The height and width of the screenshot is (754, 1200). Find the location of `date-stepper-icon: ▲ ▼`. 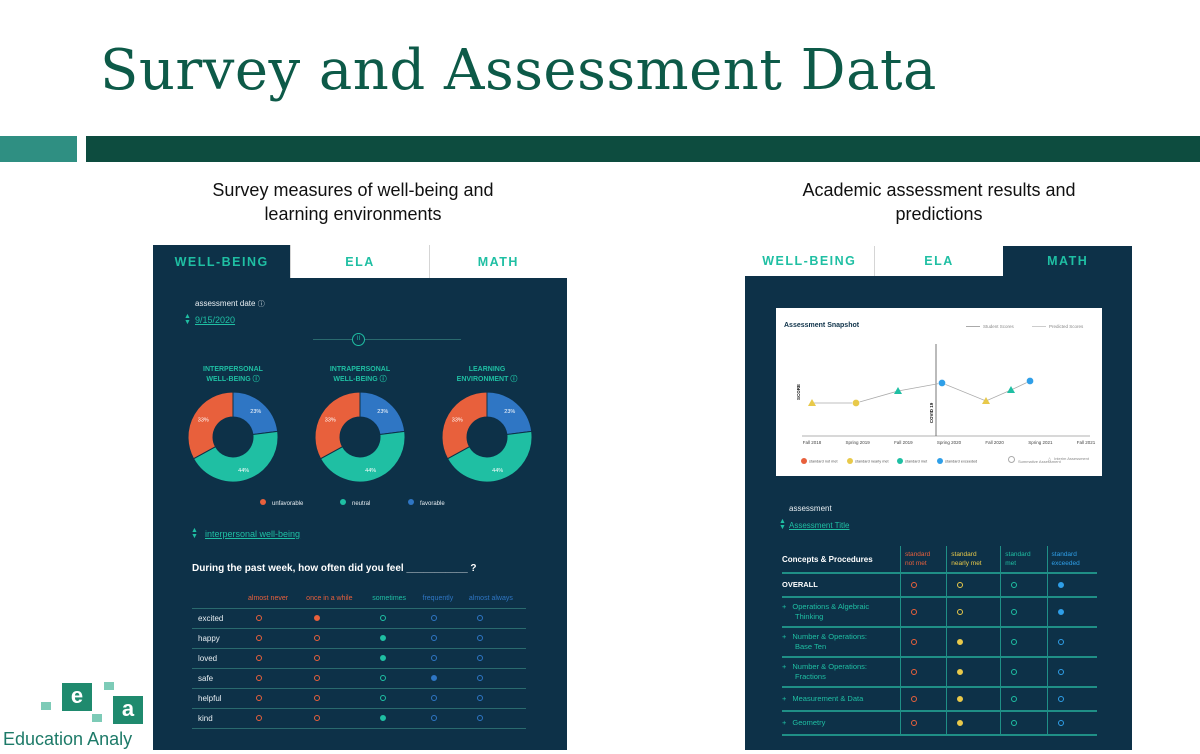

date-stepper-icon: ▲ ▼ is located at coordinates (187, 319).